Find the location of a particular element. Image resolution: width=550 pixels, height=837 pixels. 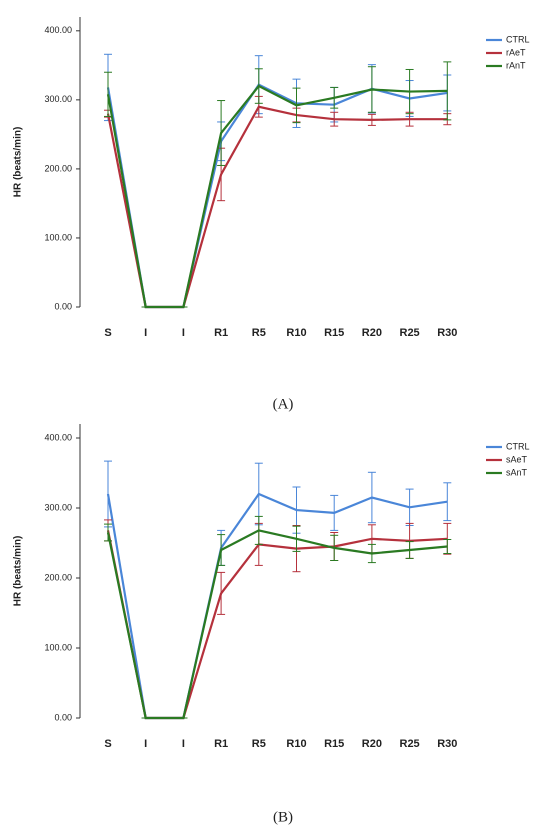

caption: (A) is located at coordinates (283, 404).